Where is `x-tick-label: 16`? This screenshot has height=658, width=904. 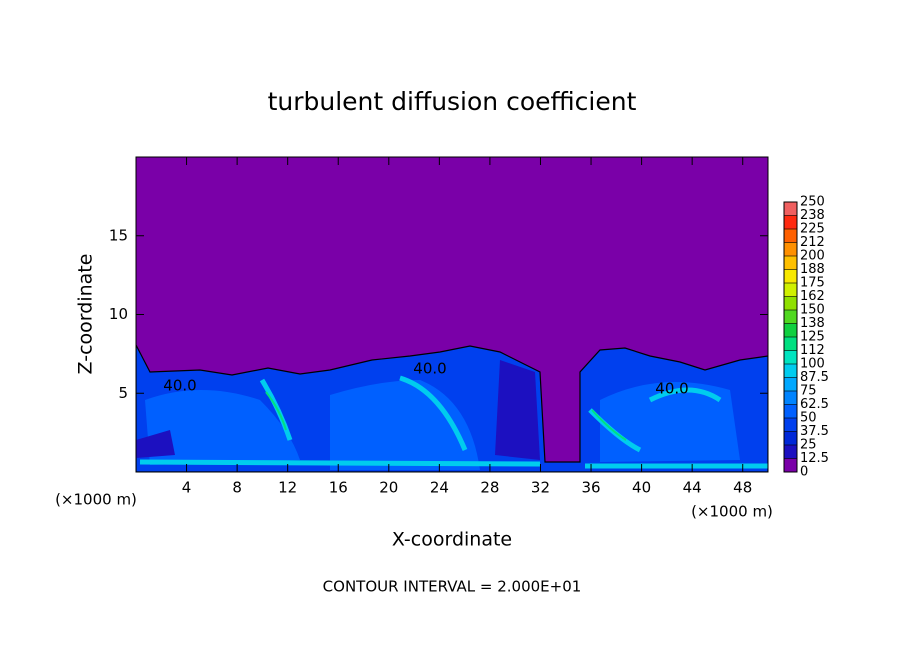
x-tick-label: 16 is located at coordinates (338, 488).